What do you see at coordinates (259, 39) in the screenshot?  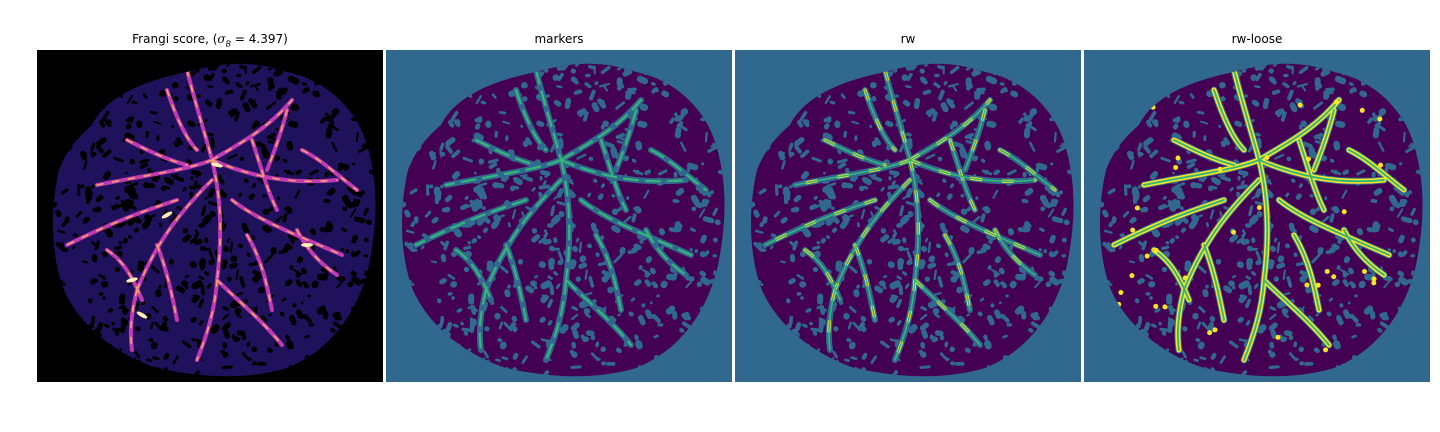 I see `title-frangi-eq: = 4.397)` at bounding box center [259, 39].